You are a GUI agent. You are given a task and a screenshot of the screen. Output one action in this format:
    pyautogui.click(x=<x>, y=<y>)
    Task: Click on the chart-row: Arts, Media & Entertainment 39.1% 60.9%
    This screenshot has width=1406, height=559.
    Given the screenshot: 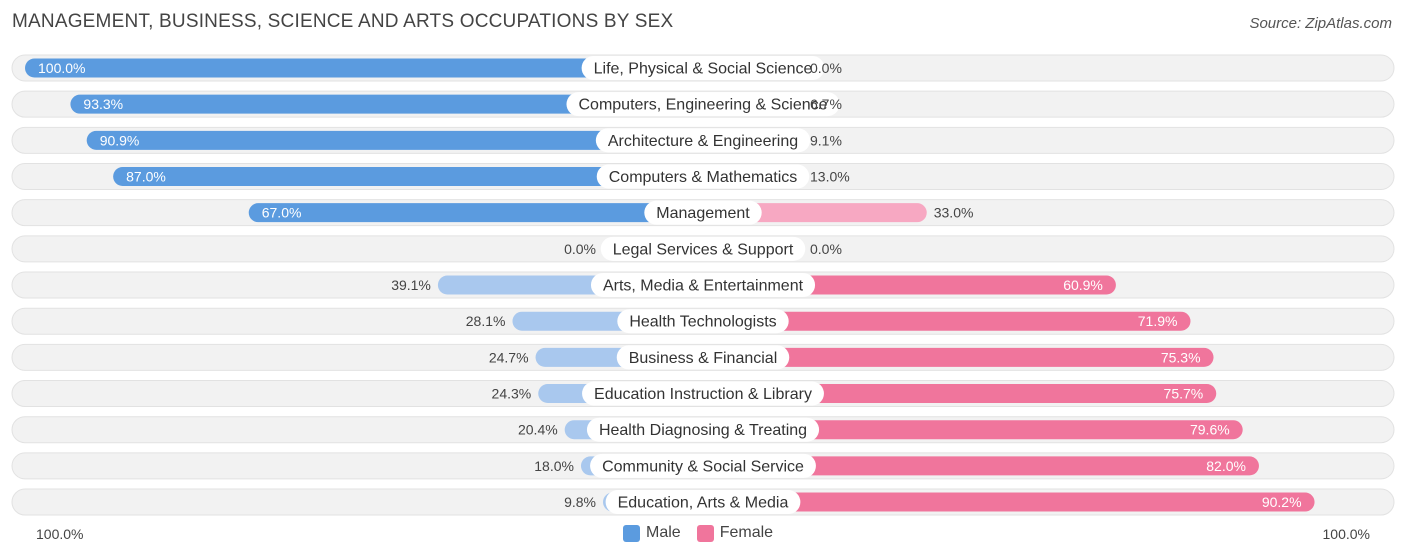 What is the action you would take?
    pyautogui.click(x=703, y=285)
    